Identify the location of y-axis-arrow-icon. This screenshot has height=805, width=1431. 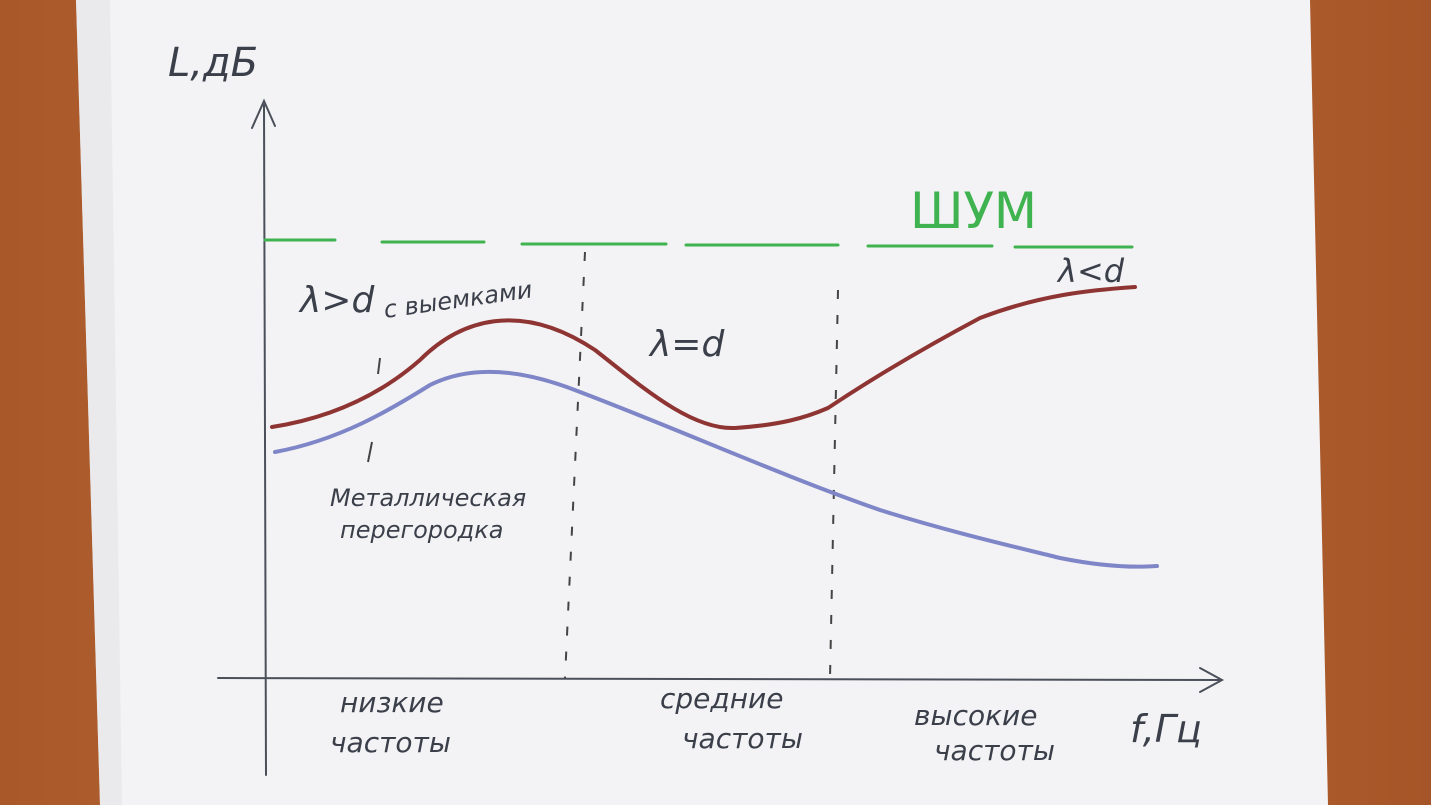
(263, 113).